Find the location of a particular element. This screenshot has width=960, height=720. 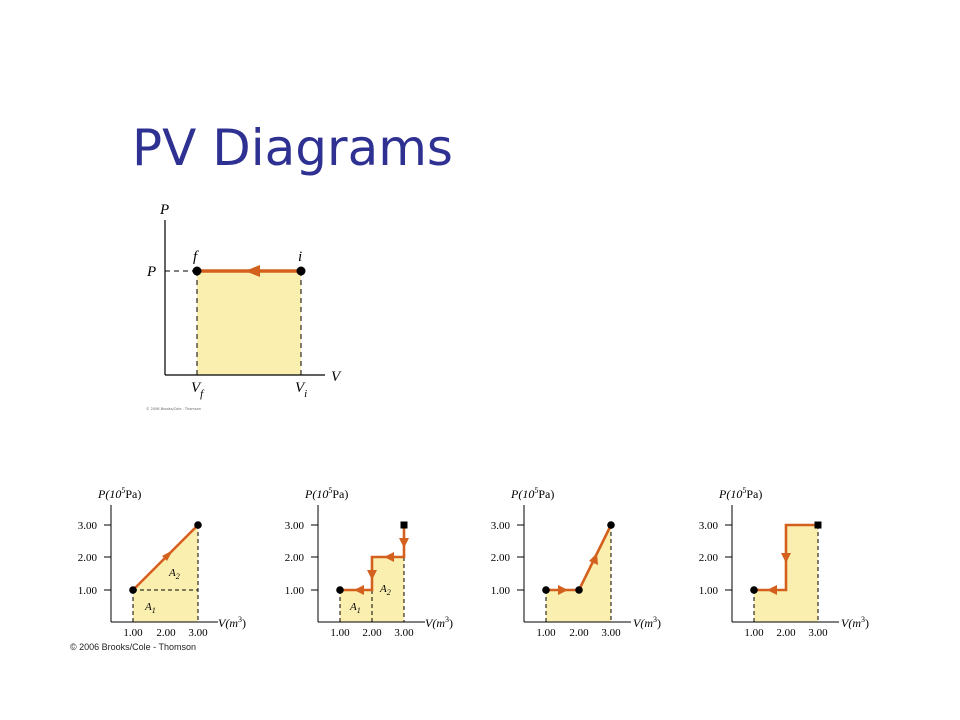

arrow-down-mid is located at coordinates (372, 575).